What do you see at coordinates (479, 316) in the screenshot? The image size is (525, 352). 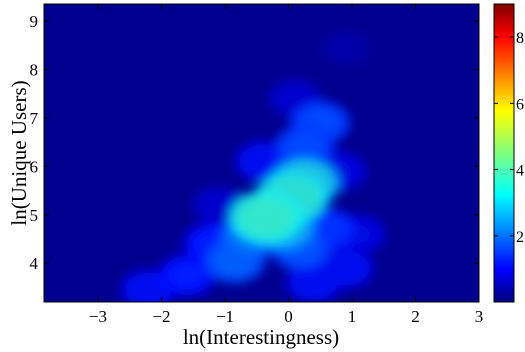 I see `x-tick-label: 3` at bounding box center [479, 316].